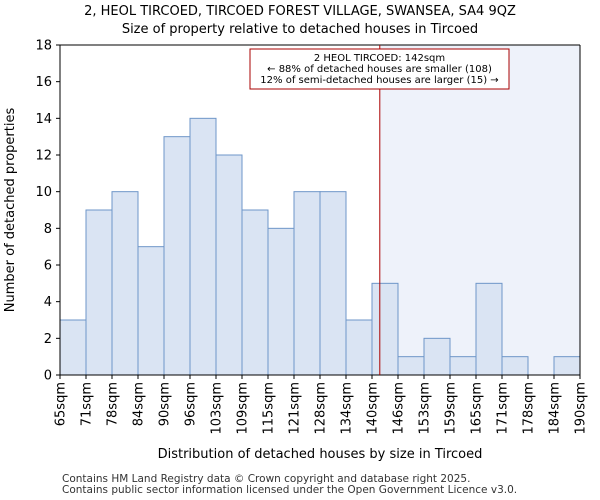  What do you see at coordinates (73, 347) in the screenshot?
I see `bar-65sqm` at bounding box center [73, 347].